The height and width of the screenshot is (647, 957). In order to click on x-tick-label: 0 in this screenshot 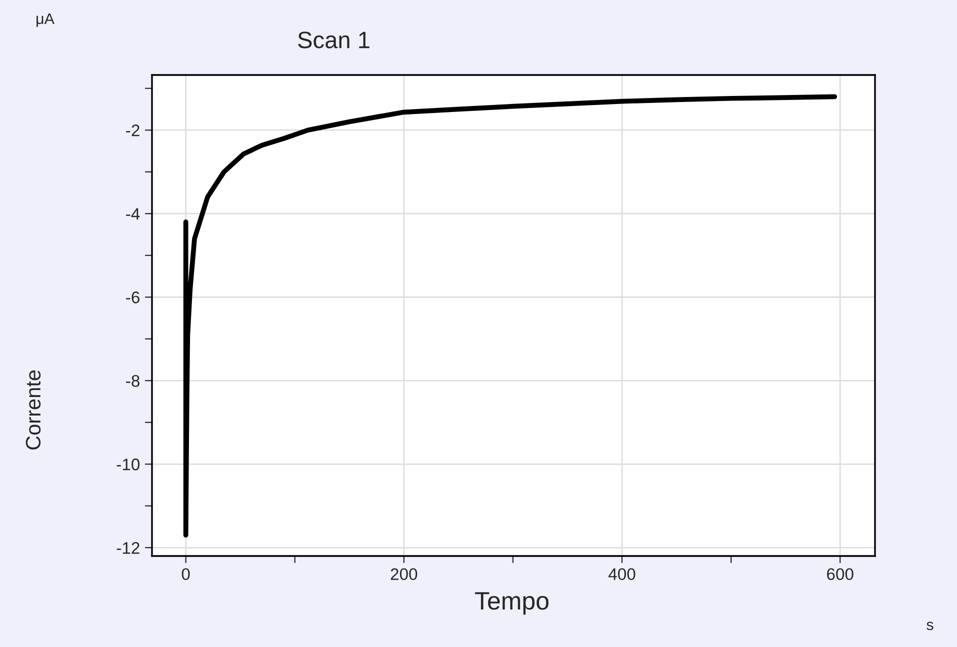, I will do `click(186, 574)`.